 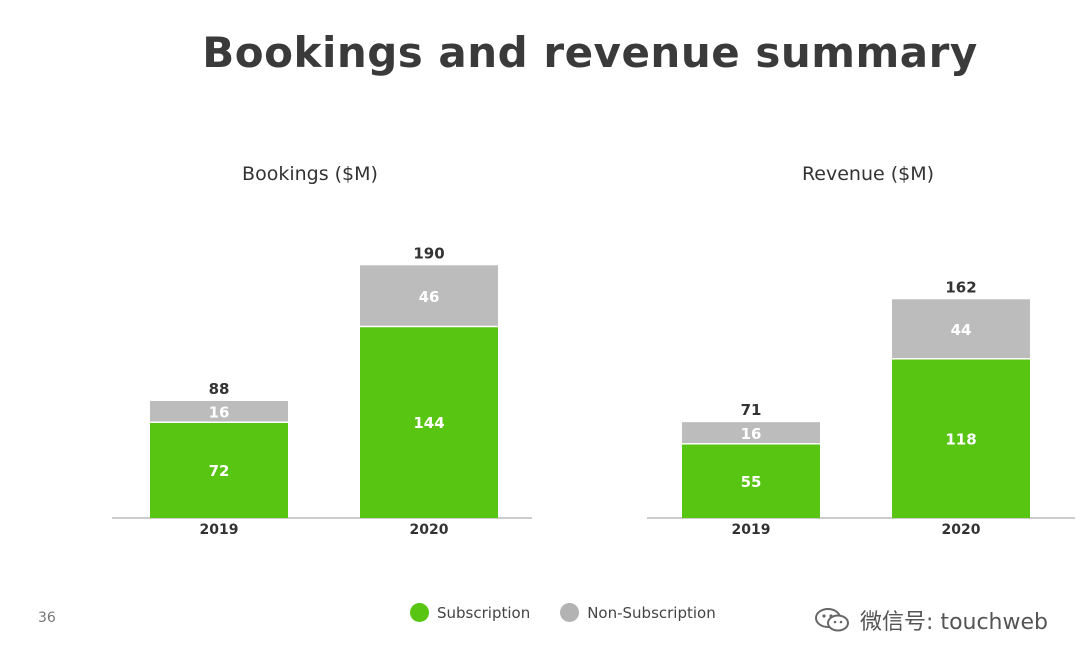 I want to click on bookings-label-subscription-2020: 144, so click(x=428, y=423).